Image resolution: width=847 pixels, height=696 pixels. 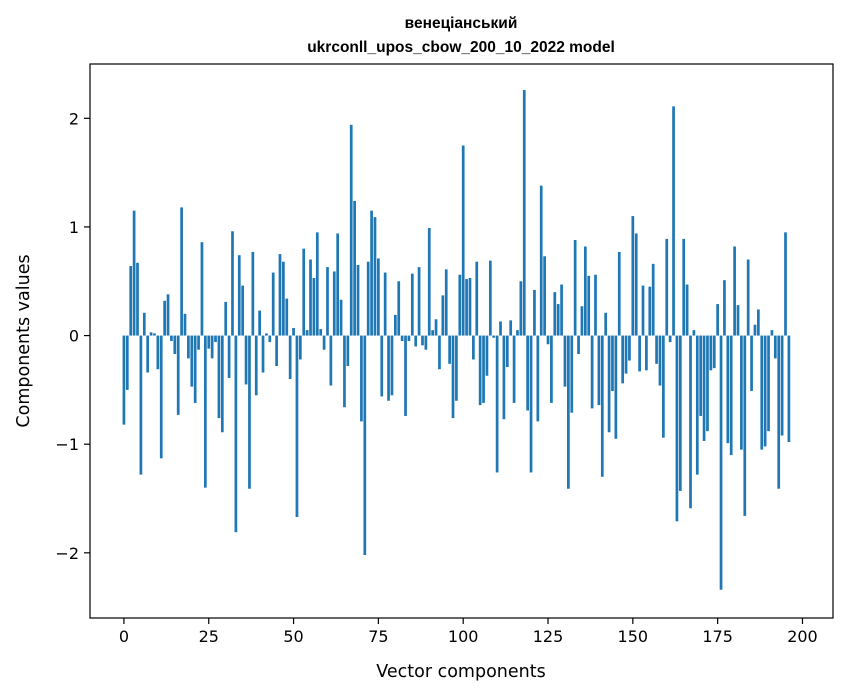 I want to click on y-tick-label: 0, so click(x=74, y=336).